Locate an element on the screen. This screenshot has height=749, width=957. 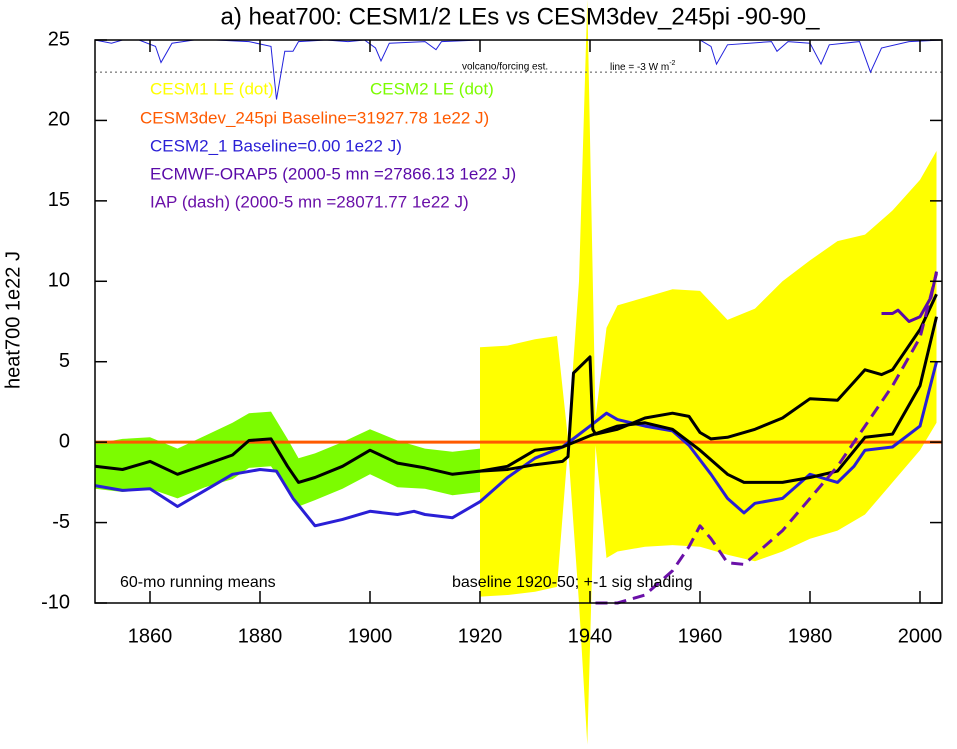
y-tick-label: 5 is located at coordinates (64, 361).